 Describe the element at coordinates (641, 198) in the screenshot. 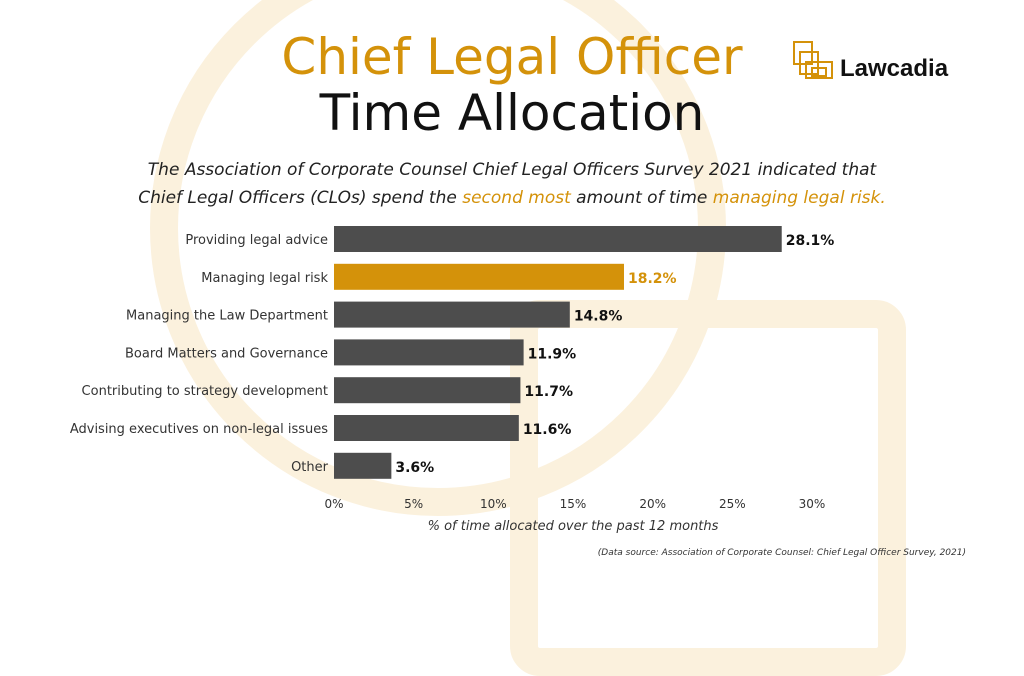

I see `subtitle-text: amount of time` at that location.